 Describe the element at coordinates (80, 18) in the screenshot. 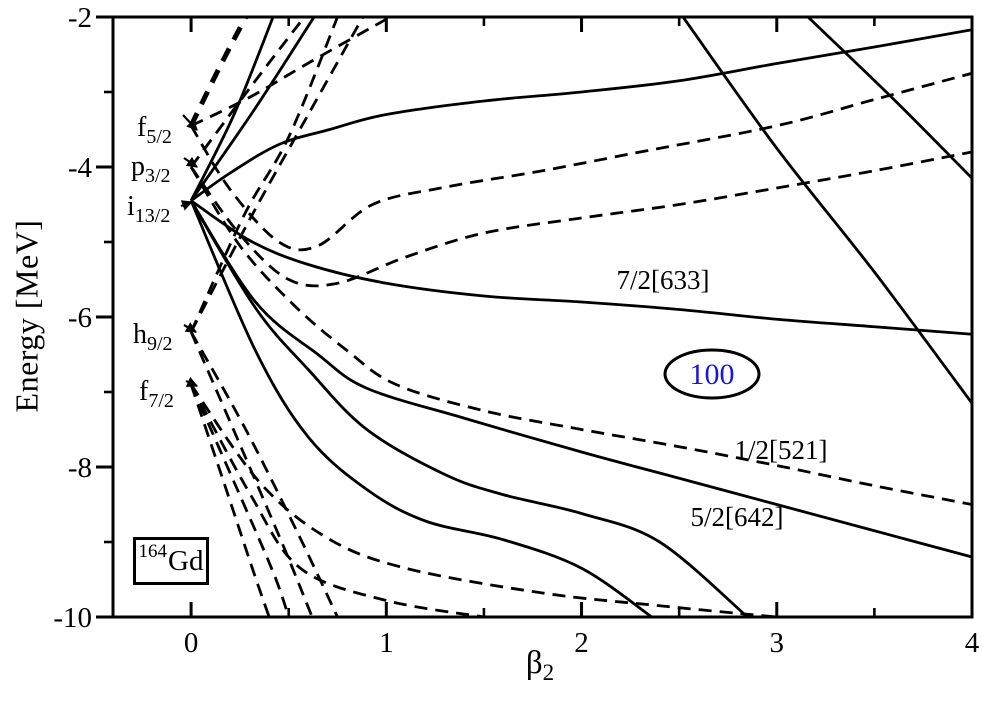

I see `y-tick-label: -2` at that location.